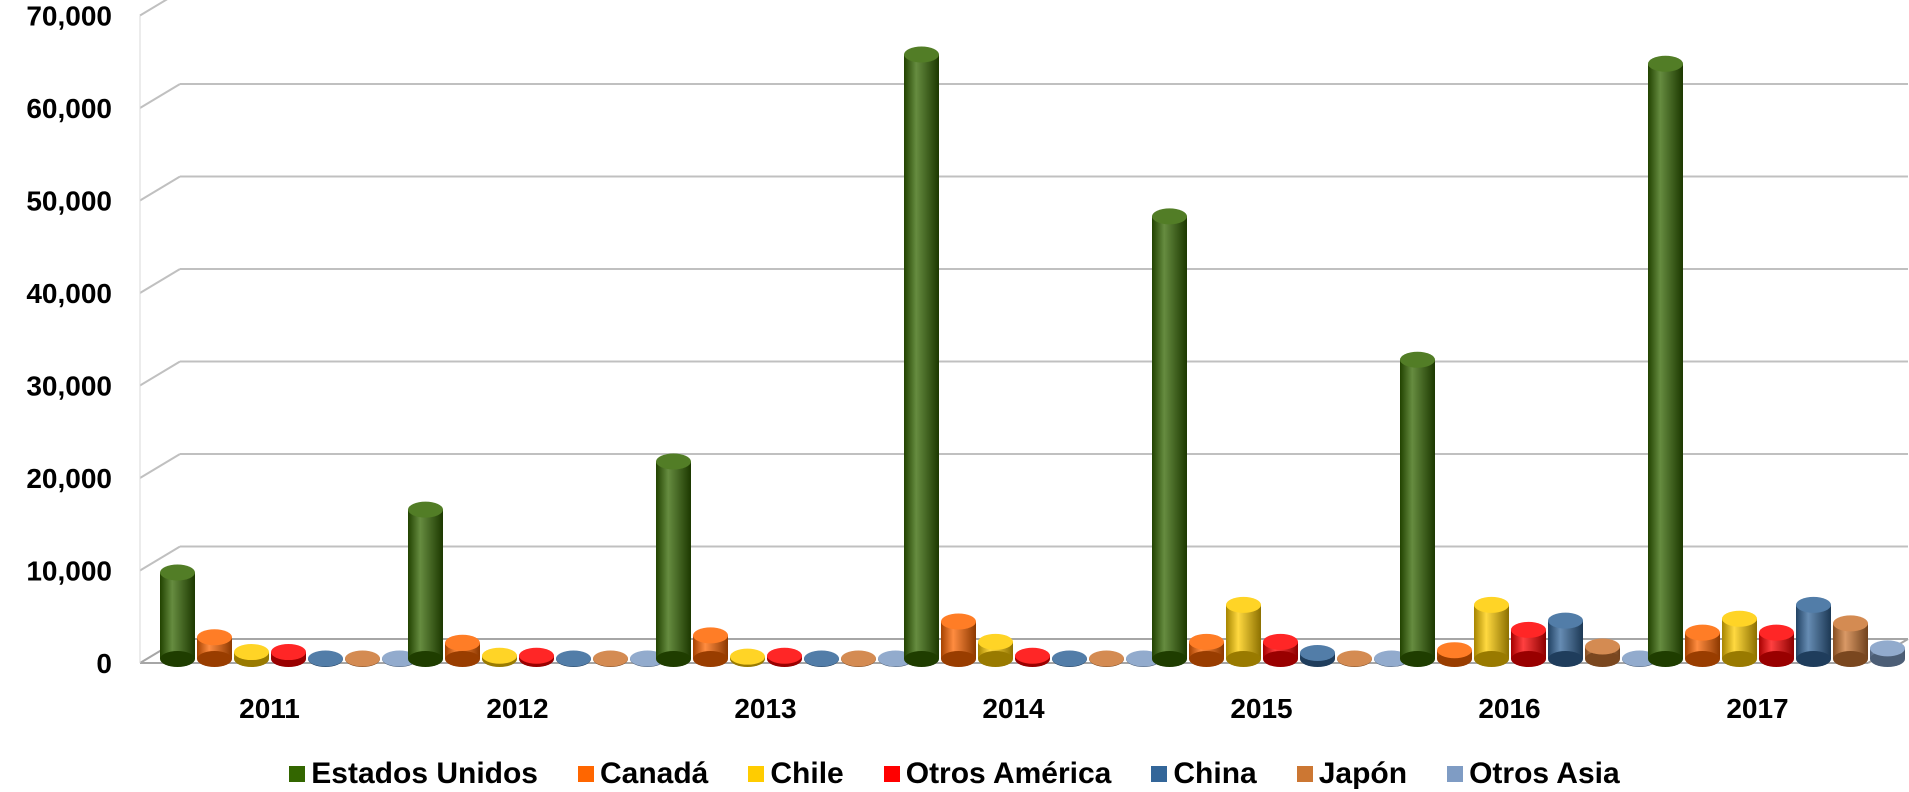  What do you see at coordinates (1215, 773) in the screenshot?
I see `legend-label: China` at bounding box center [1215, 773].